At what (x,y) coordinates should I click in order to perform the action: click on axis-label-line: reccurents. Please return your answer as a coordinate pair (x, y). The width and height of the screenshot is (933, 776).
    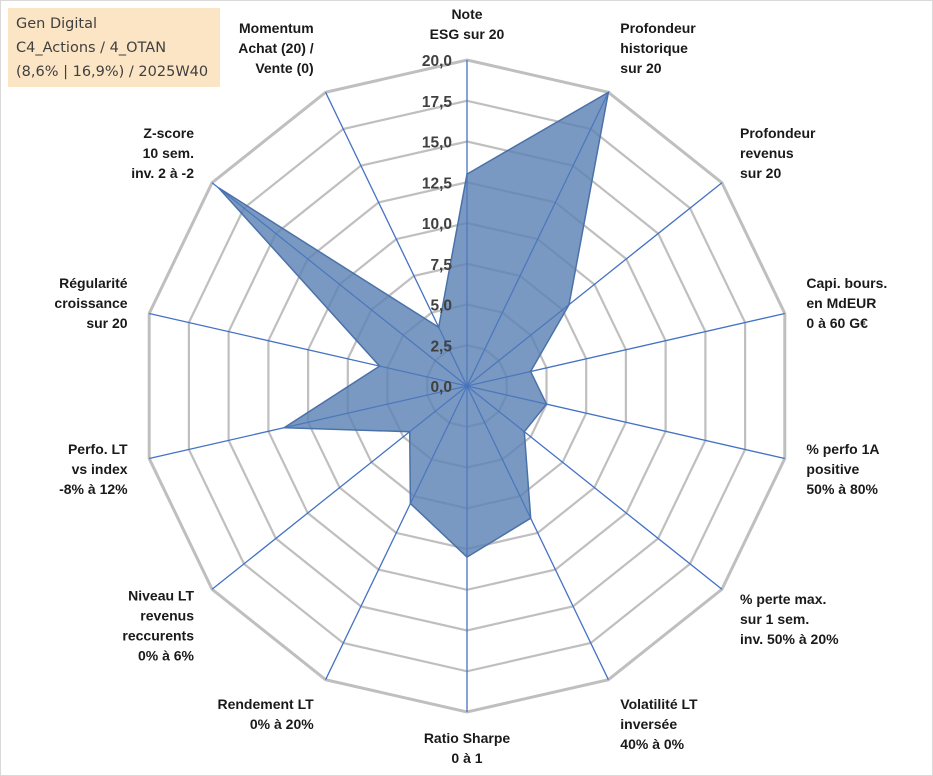
    Looking at the image, I should click on (158, 635).